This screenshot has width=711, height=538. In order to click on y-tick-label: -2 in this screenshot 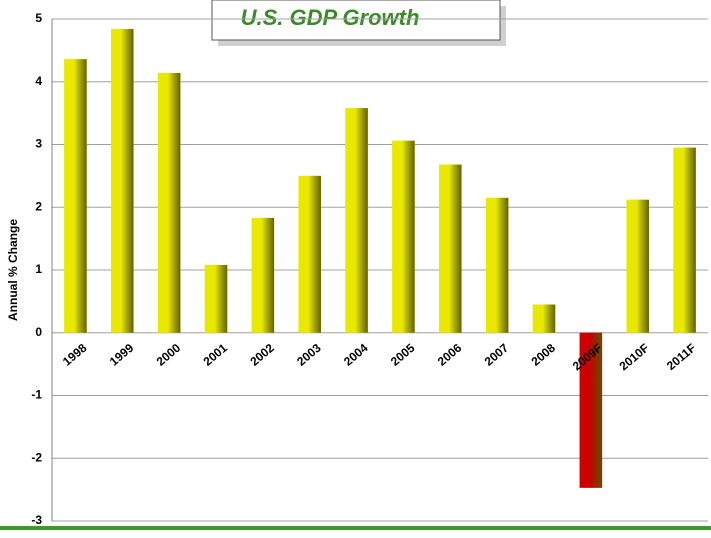, I will do `click(36, 457)`.